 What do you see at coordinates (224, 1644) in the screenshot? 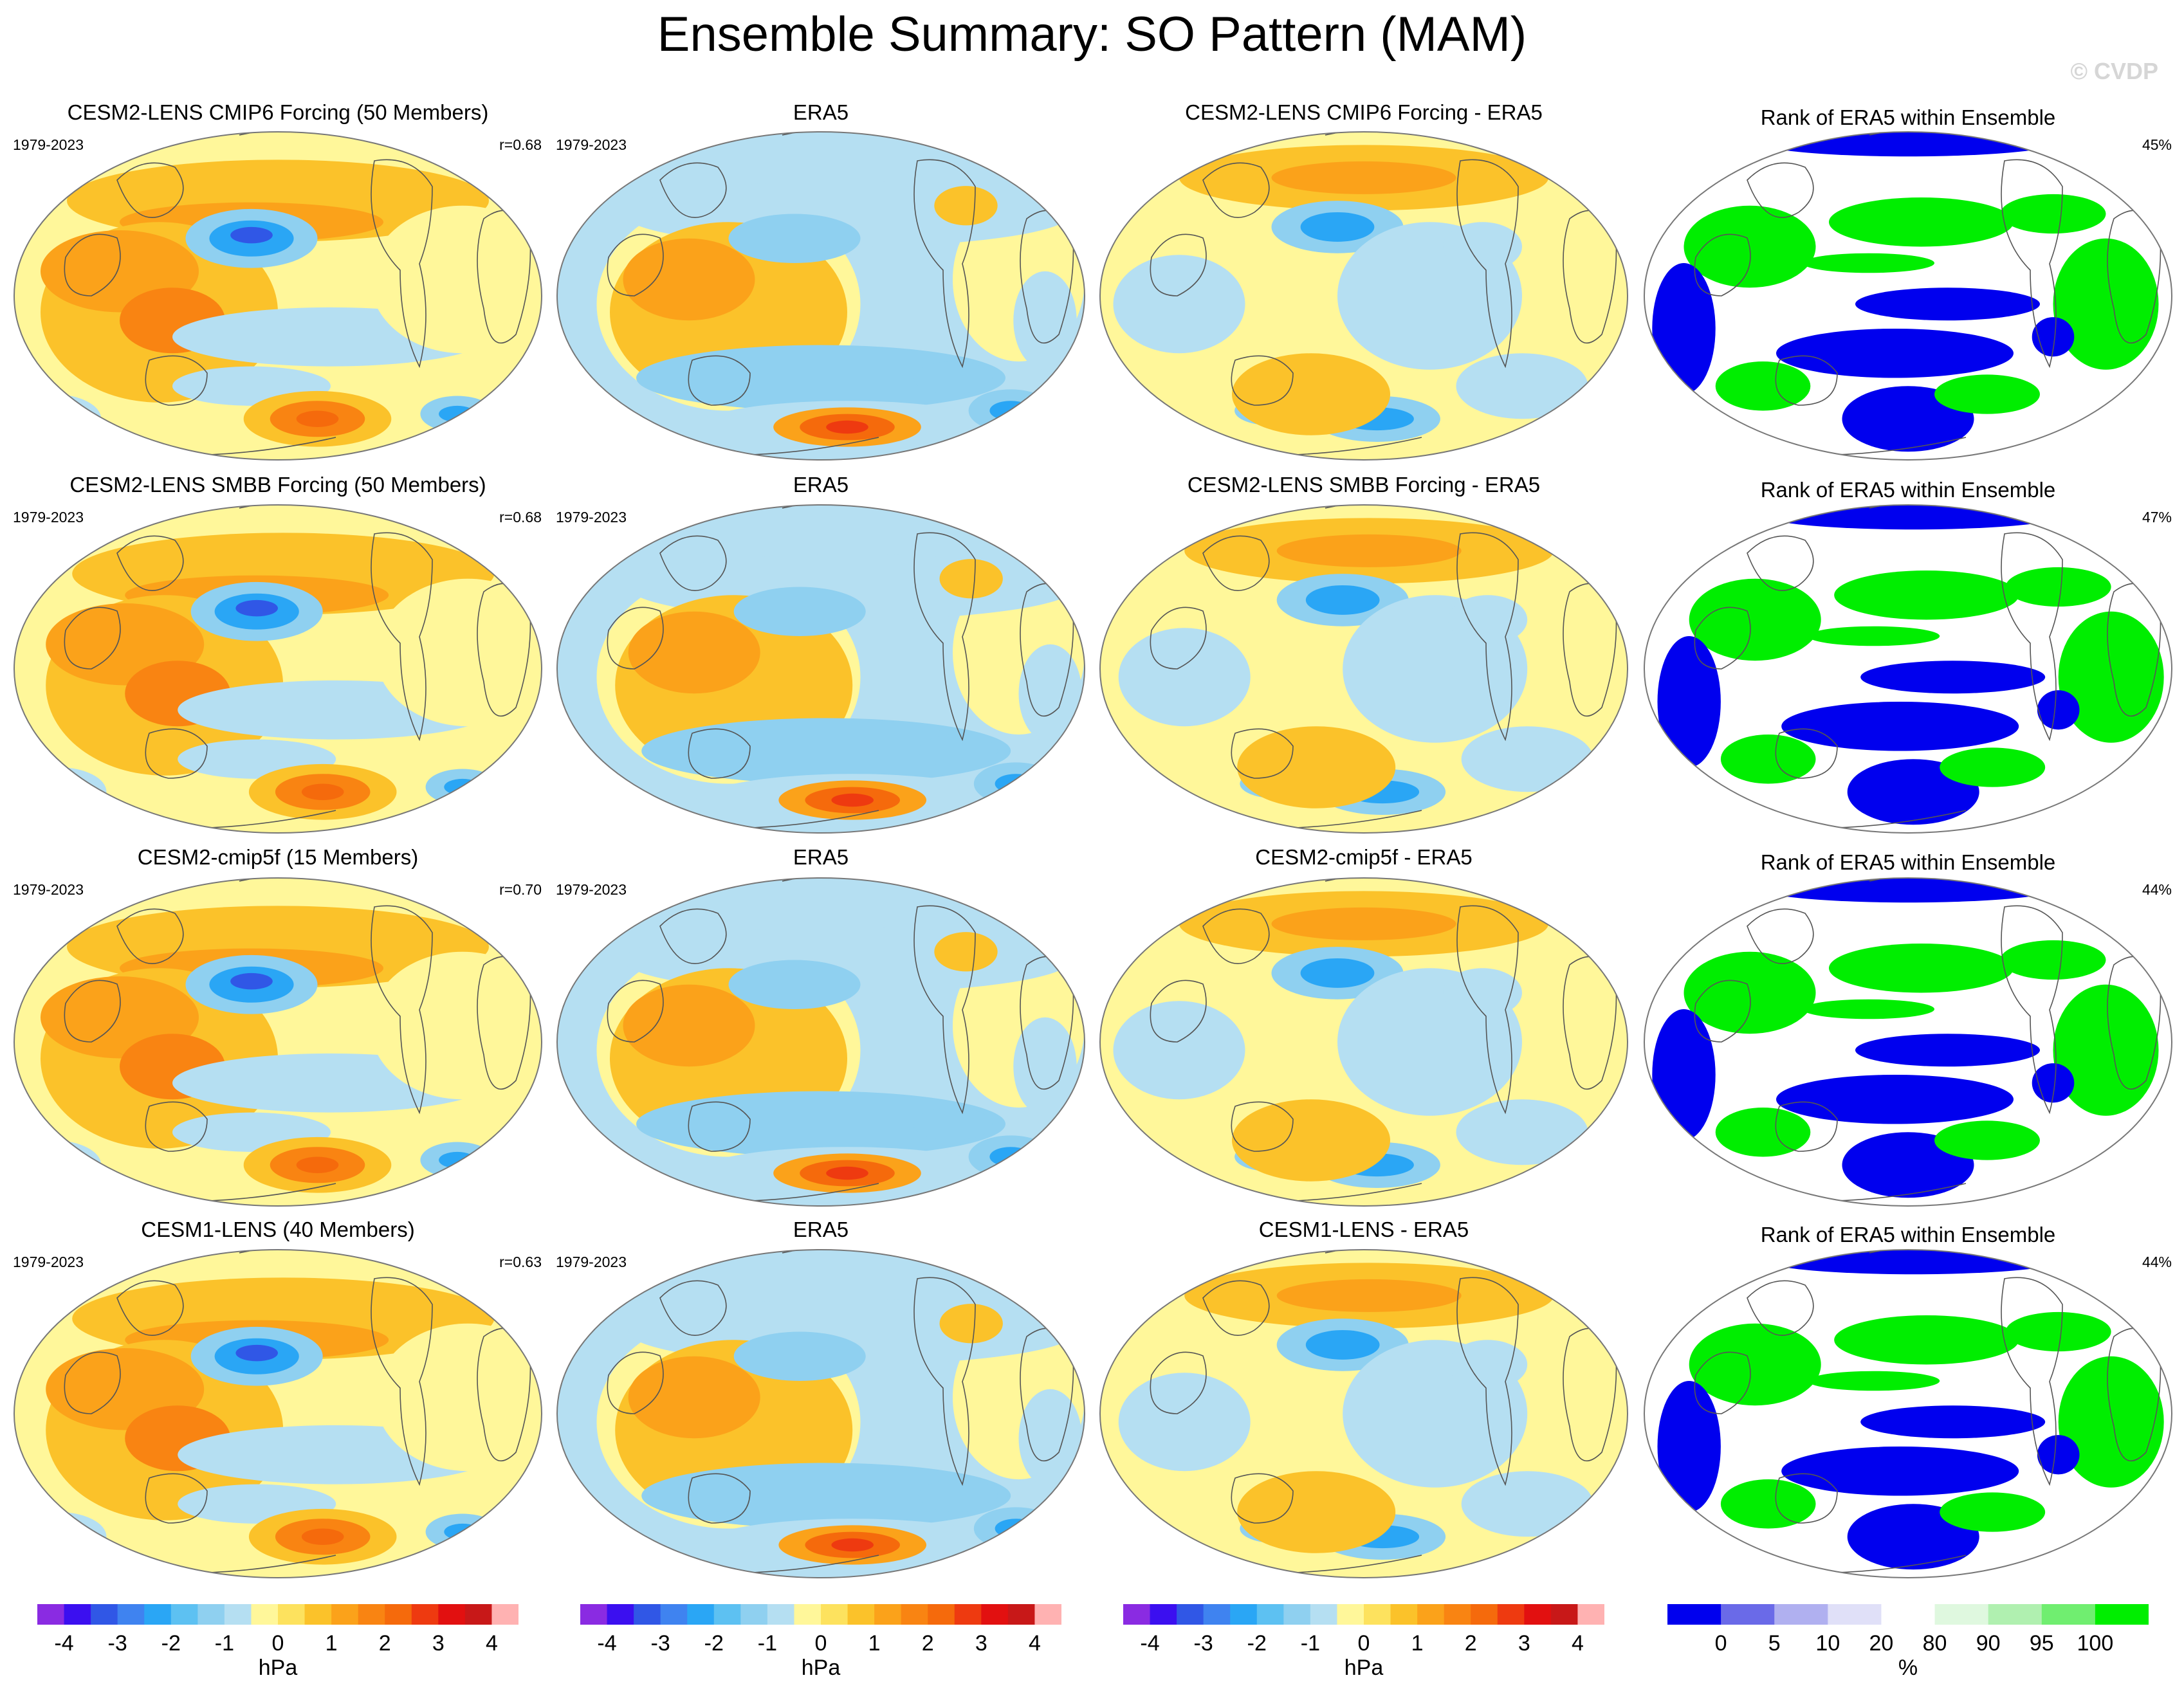
I see `colorbar-tick-label: -1` at bounding box center [224, 1644].